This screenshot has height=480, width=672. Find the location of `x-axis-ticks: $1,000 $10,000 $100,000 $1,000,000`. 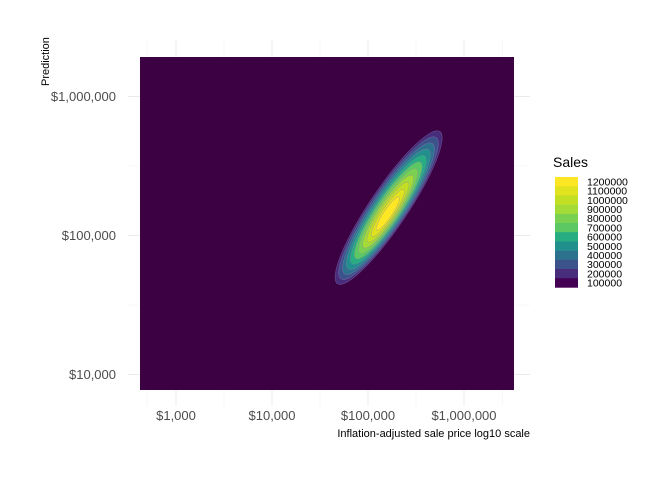

x-axis-ticks: $1,000 $10,000 $100,000 $1,000,000 is located at coordinates (326, 415).